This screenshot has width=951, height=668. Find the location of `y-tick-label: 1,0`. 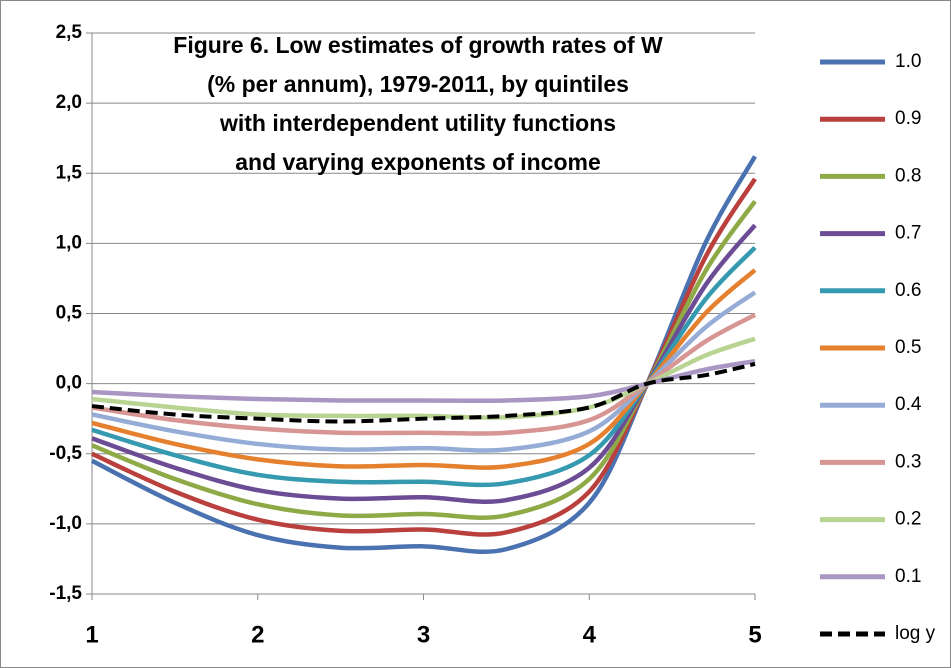

y-tick-label: 1,0 is located at coordinates (69, 242).